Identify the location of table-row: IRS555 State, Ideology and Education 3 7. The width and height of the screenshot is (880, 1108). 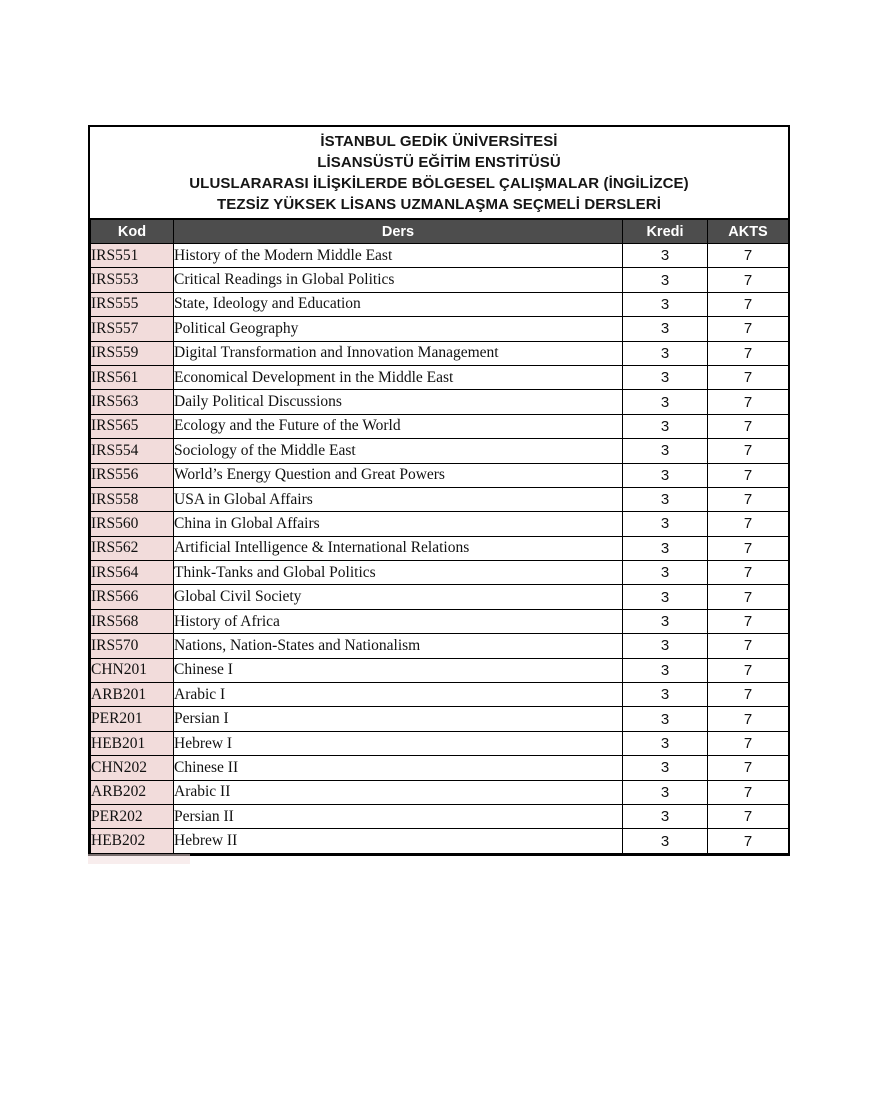
(439, 304).